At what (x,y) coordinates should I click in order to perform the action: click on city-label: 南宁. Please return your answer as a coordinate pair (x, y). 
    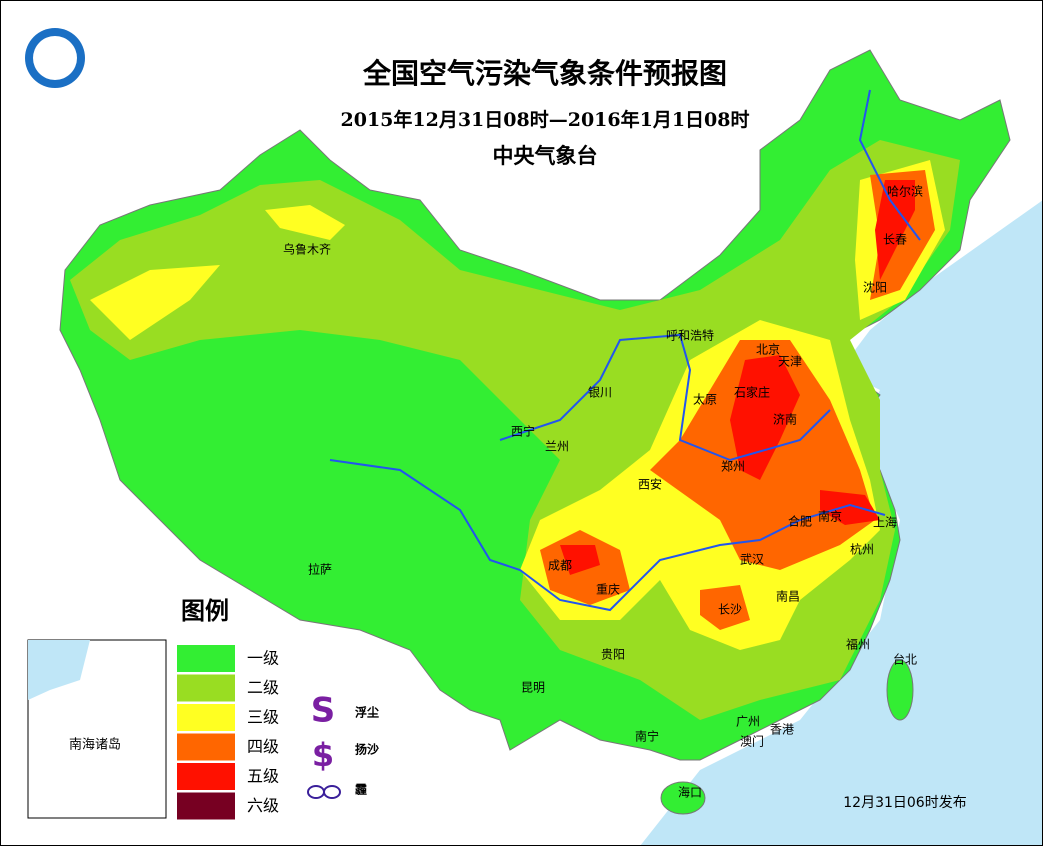
    Looking at the image, I should click on (647, 736).